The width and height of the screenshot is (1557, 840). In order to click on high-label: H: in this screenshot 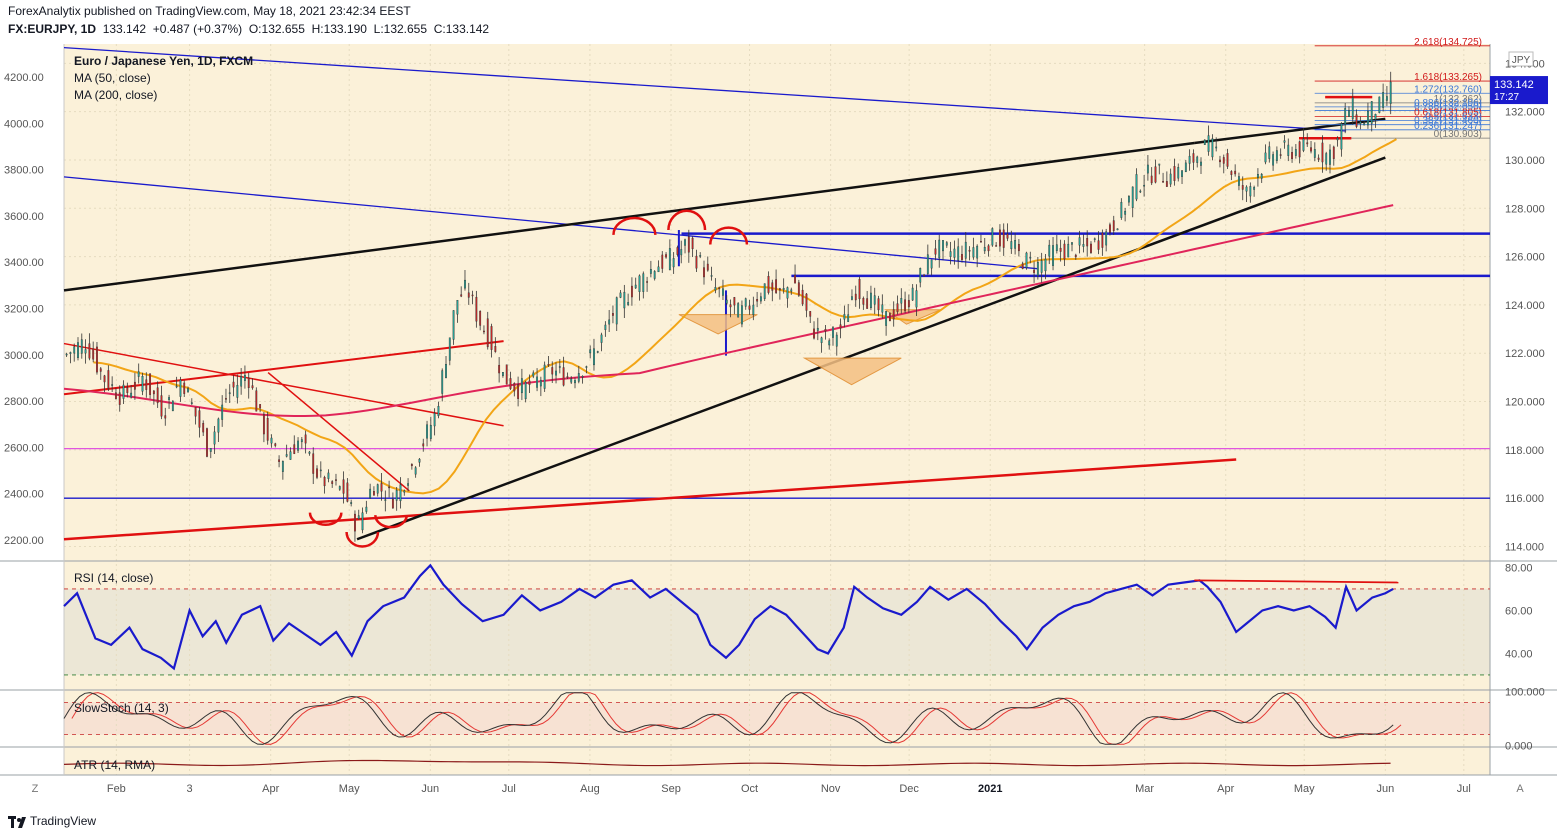, I will do `click(317, 29)`.